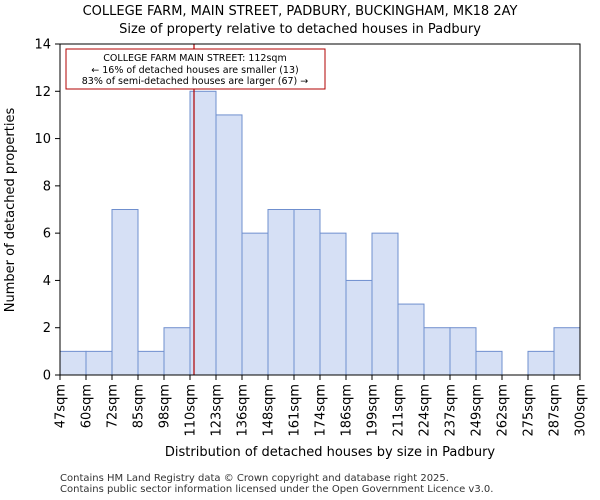  I want to click on x-tick-label: 224sqm, so click(425, 410).